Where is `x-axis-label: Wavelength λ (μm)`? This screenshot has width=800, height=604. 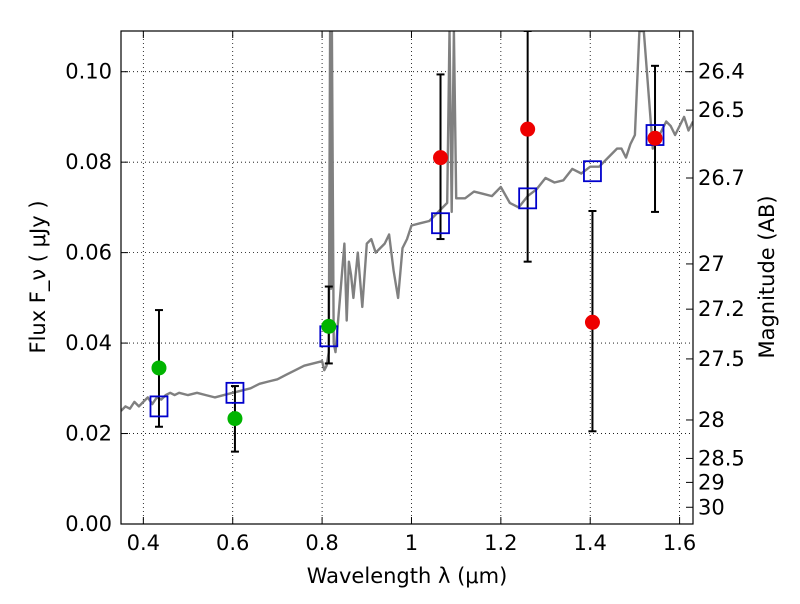 x-axis-label: Wavelength λ (μm) is located at coordinates (407, 576).